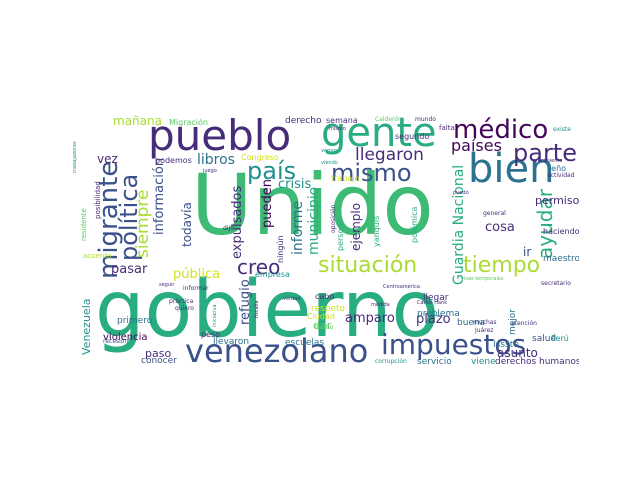 The height and width of the screenshot is (480, 640). I want to click on word-acuerdo: acuerdo, so click(97, 256).